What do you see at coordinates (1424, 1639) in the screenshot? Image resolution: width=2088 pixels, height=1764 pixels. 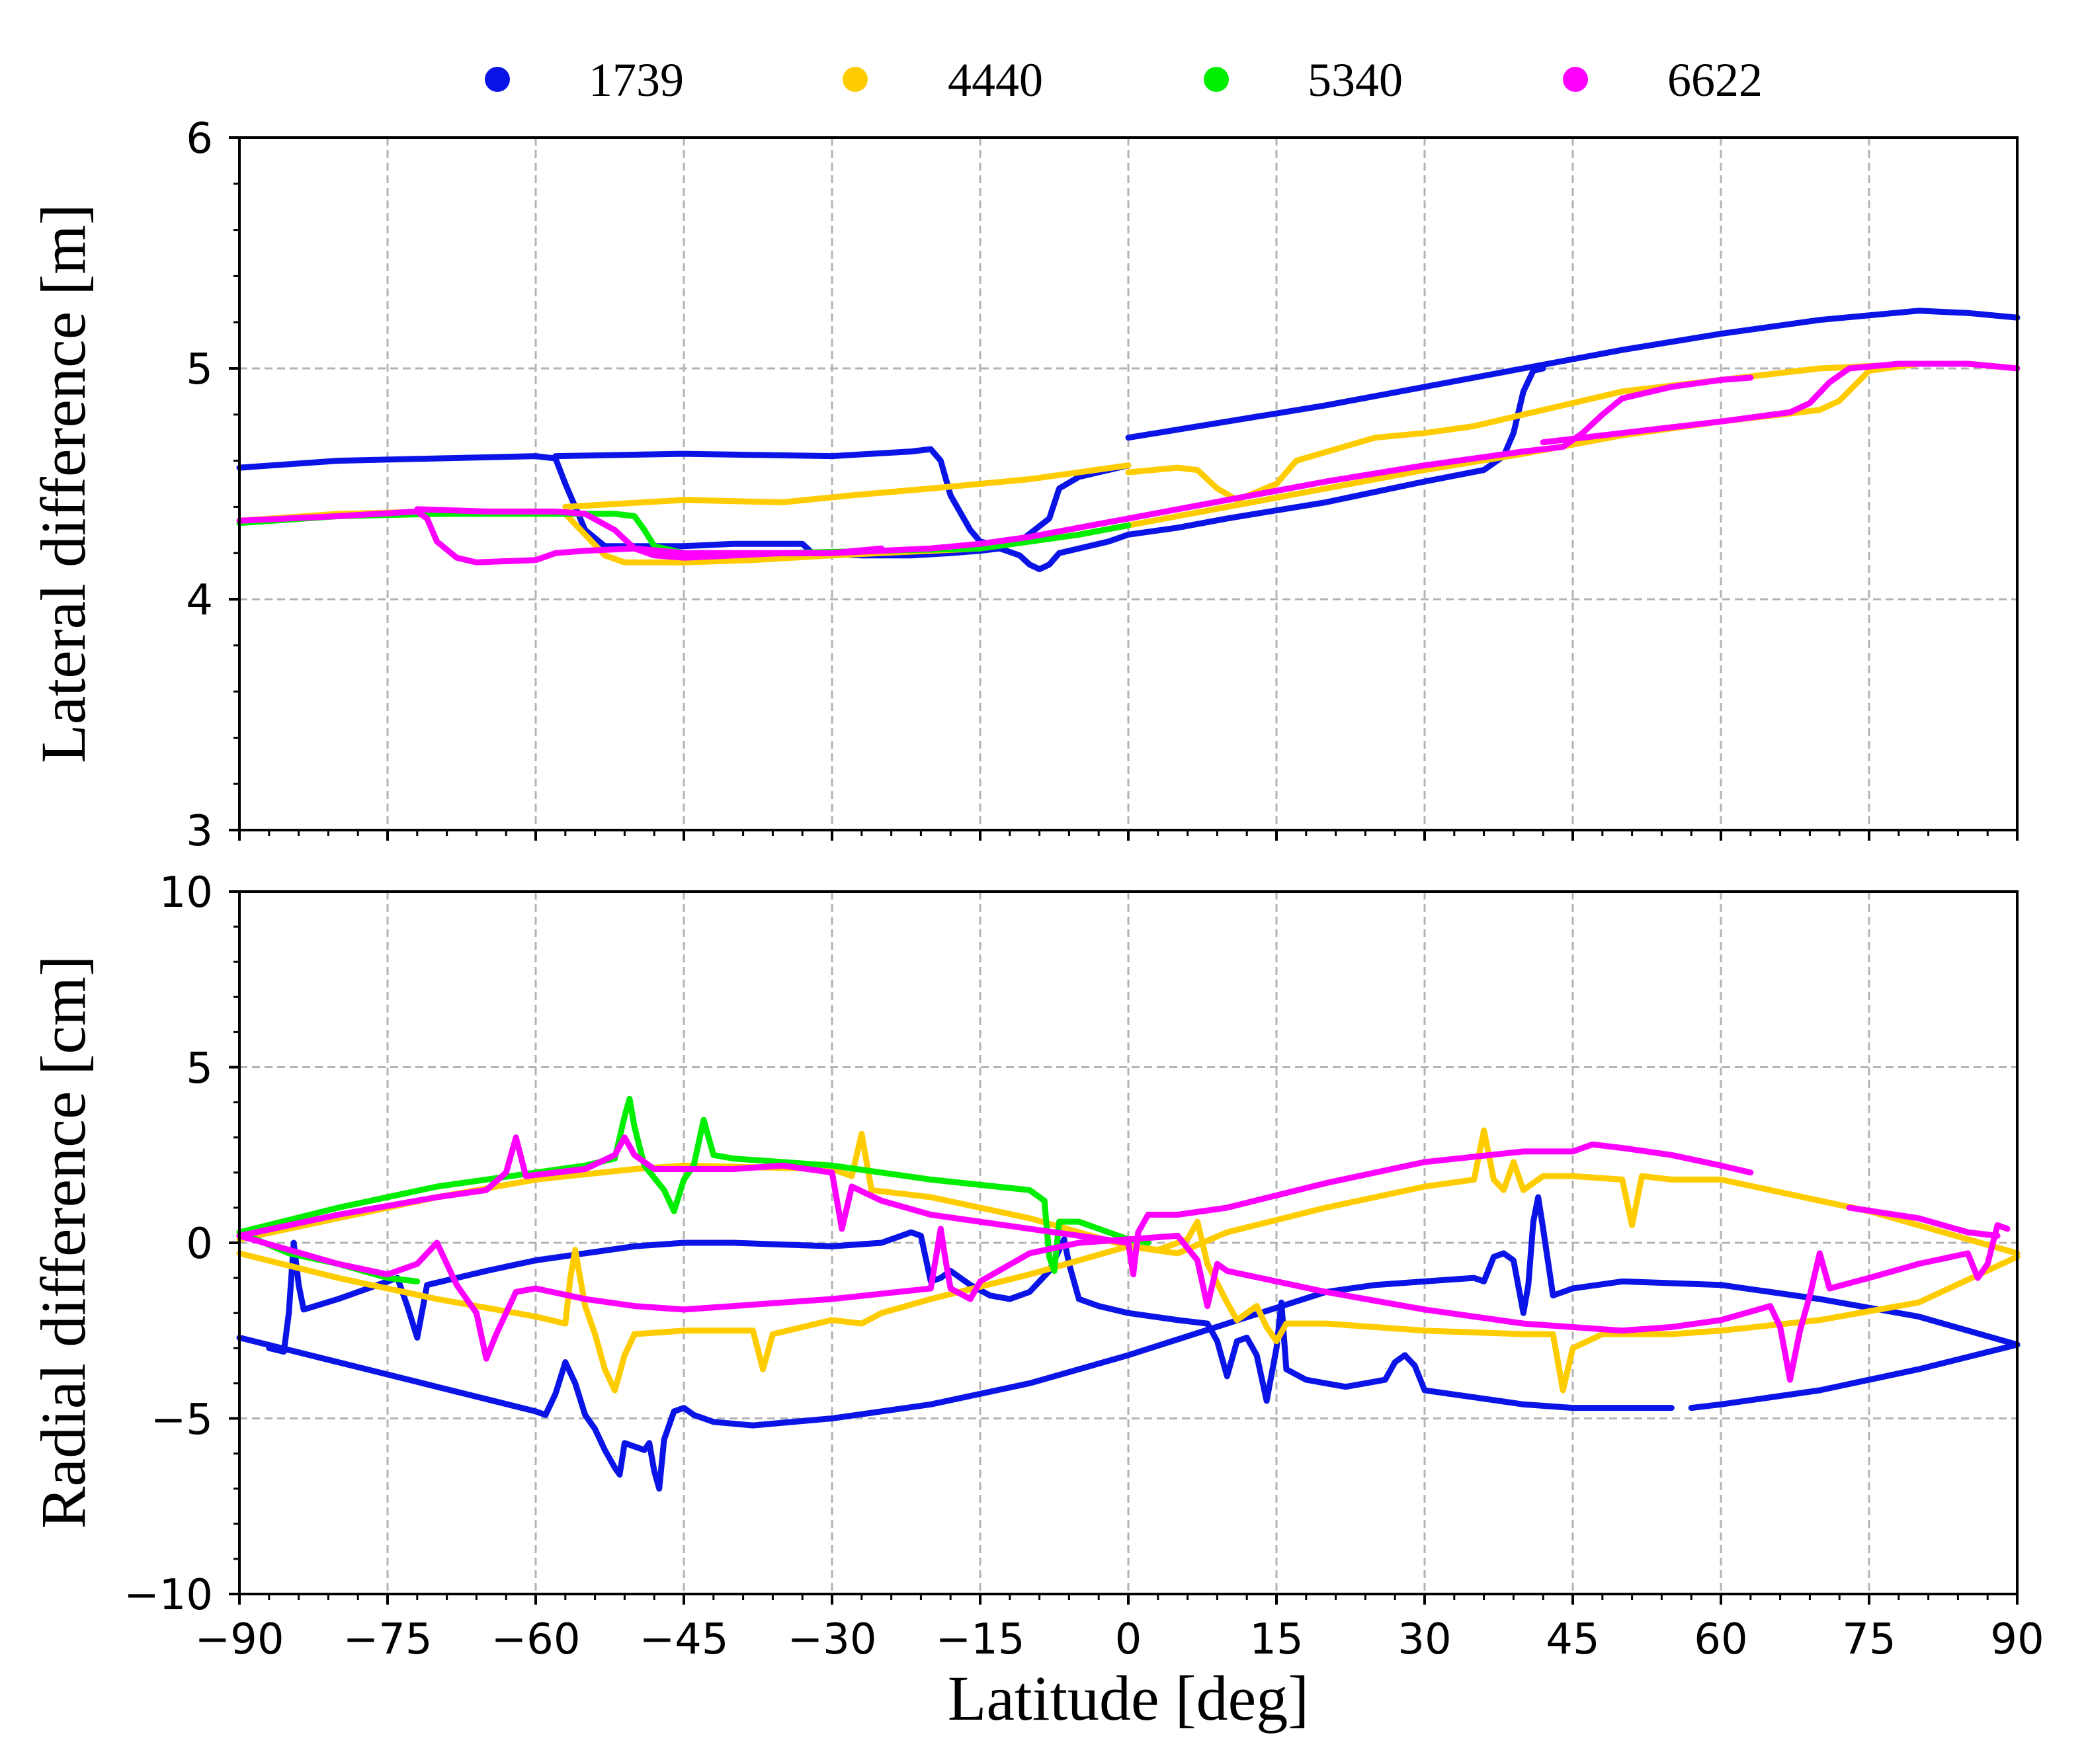 I see `xtick-label-30: 30` at bounding box center [1424, 1639].